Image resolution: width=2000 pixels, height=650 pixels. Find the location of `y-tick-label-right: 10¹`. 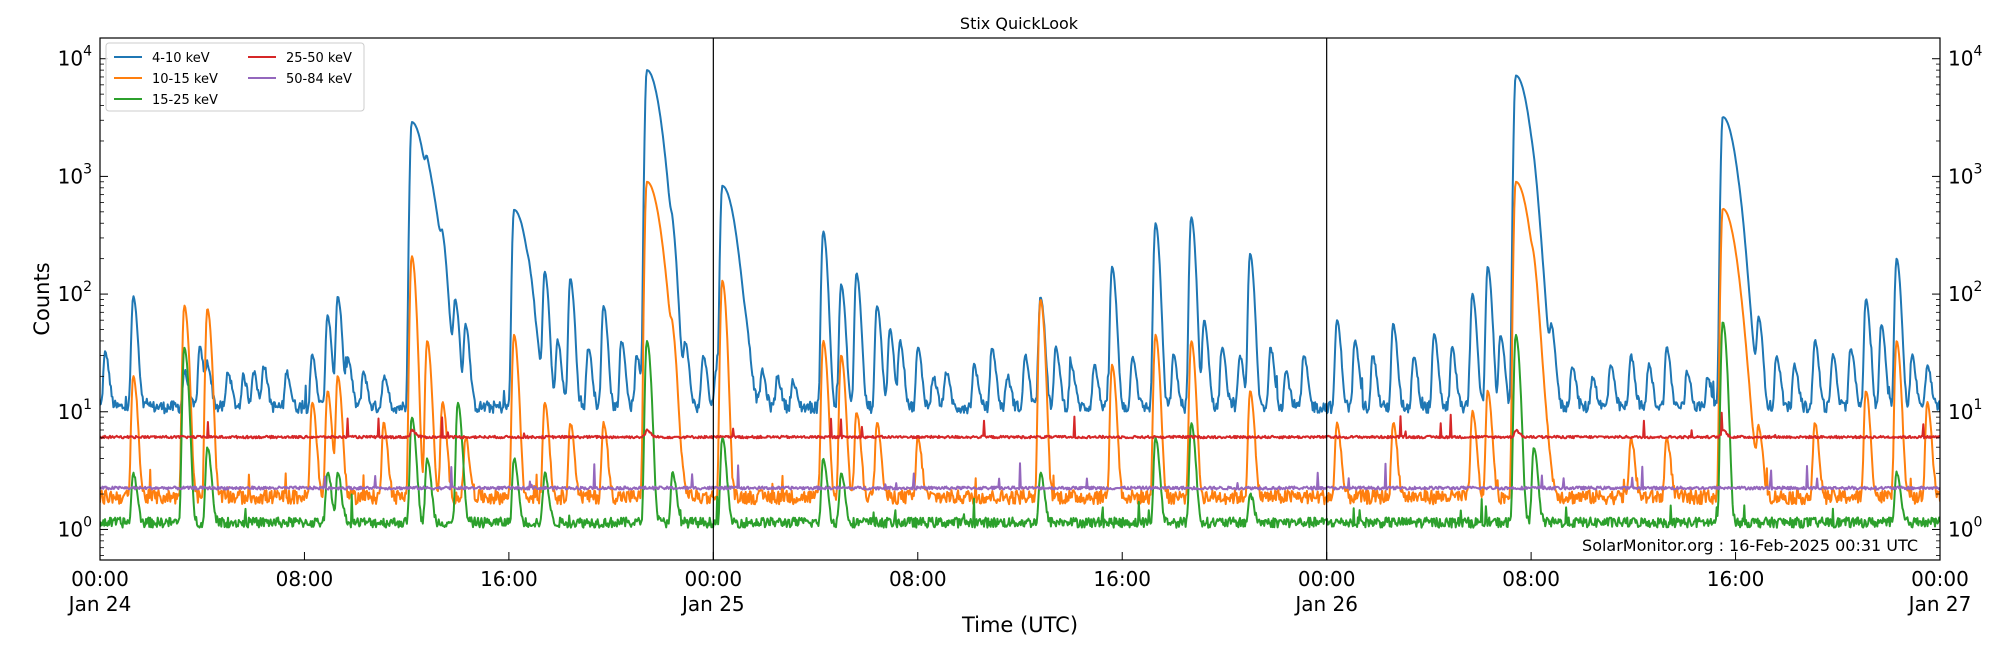

y-tick-label-right: 10¹ is located at coordinates (1965, 410).